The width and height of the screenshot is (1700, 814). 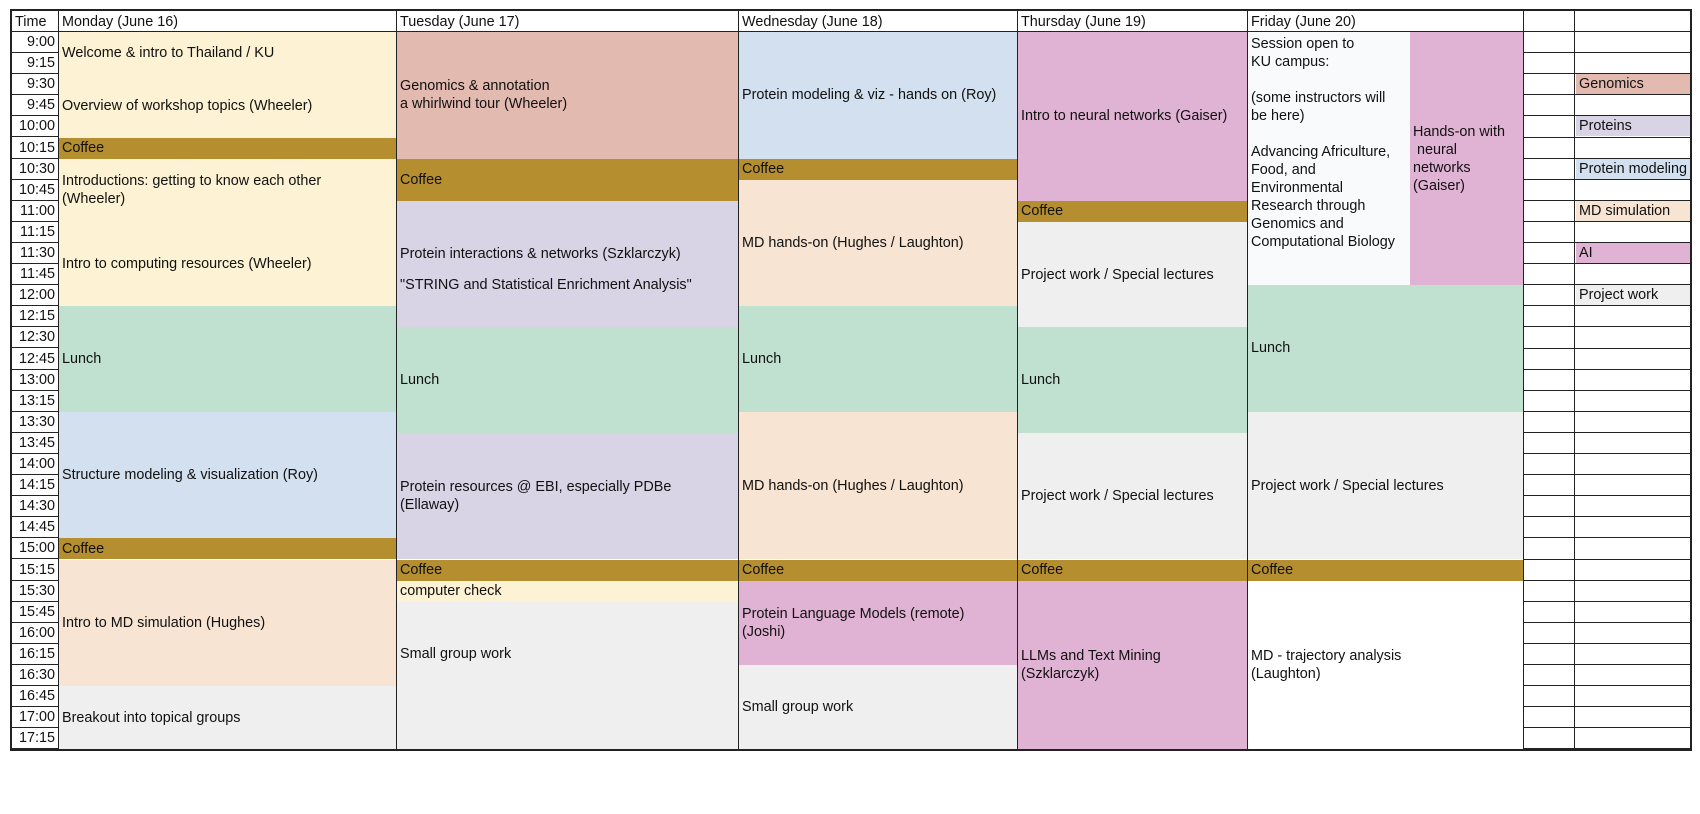 I want to click on event-text: Welcome & intro to Thailand / KU, so click(x=168, y=53).